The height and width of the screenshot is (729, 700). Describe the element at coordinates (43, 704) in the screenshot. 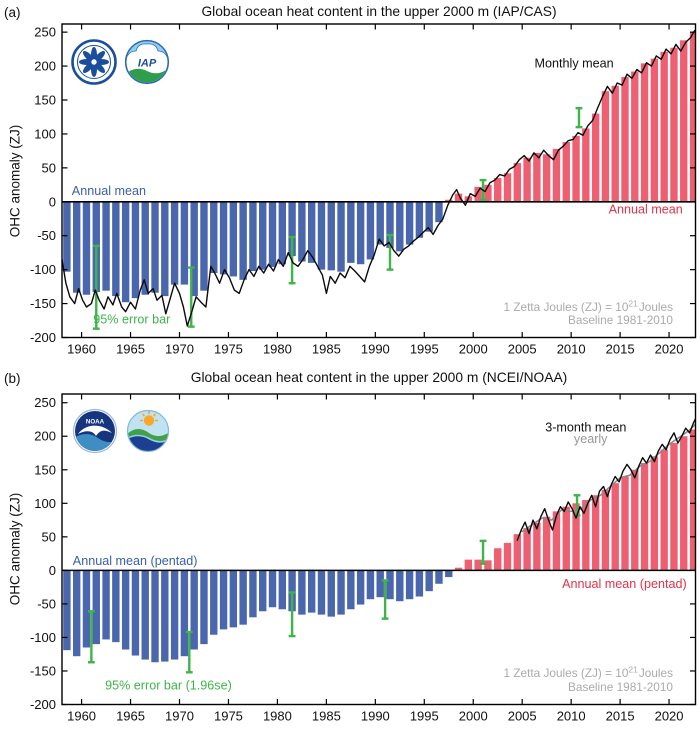

I see `y-tick--200: -200` at that location.